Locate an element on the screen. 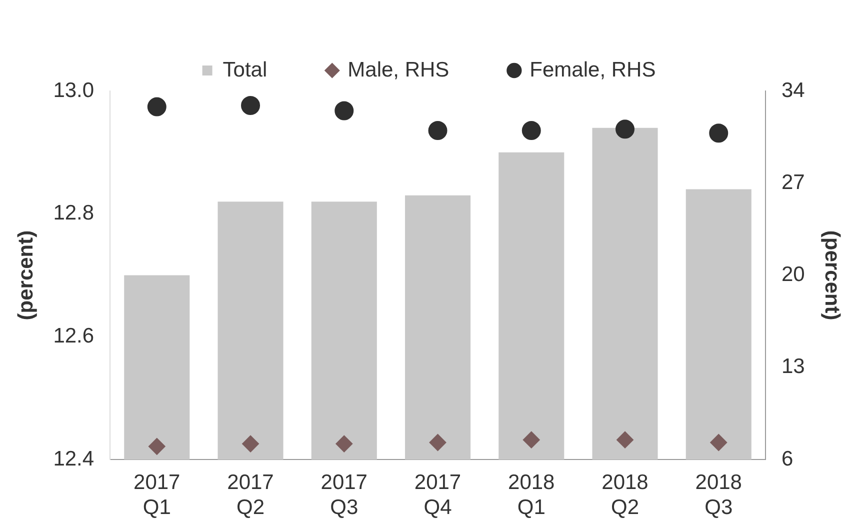 The image size is (858, 524). x-tick-label: 2017 Q3 is located at coordinates (344, 495).